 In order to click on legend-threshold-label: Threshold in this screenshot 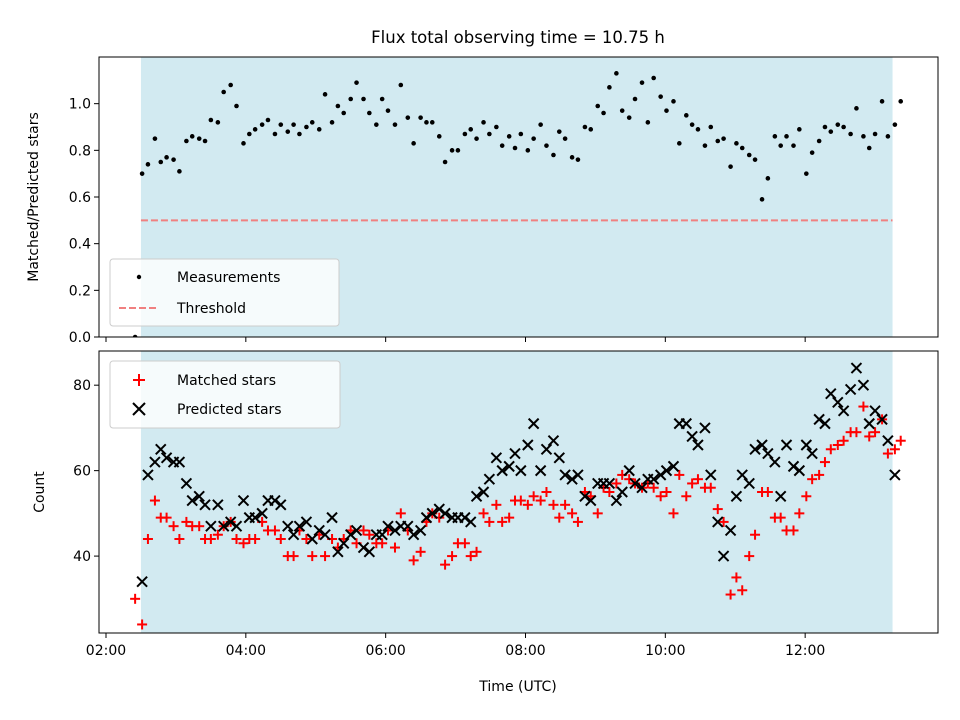, I will do `click(211, 309)`.